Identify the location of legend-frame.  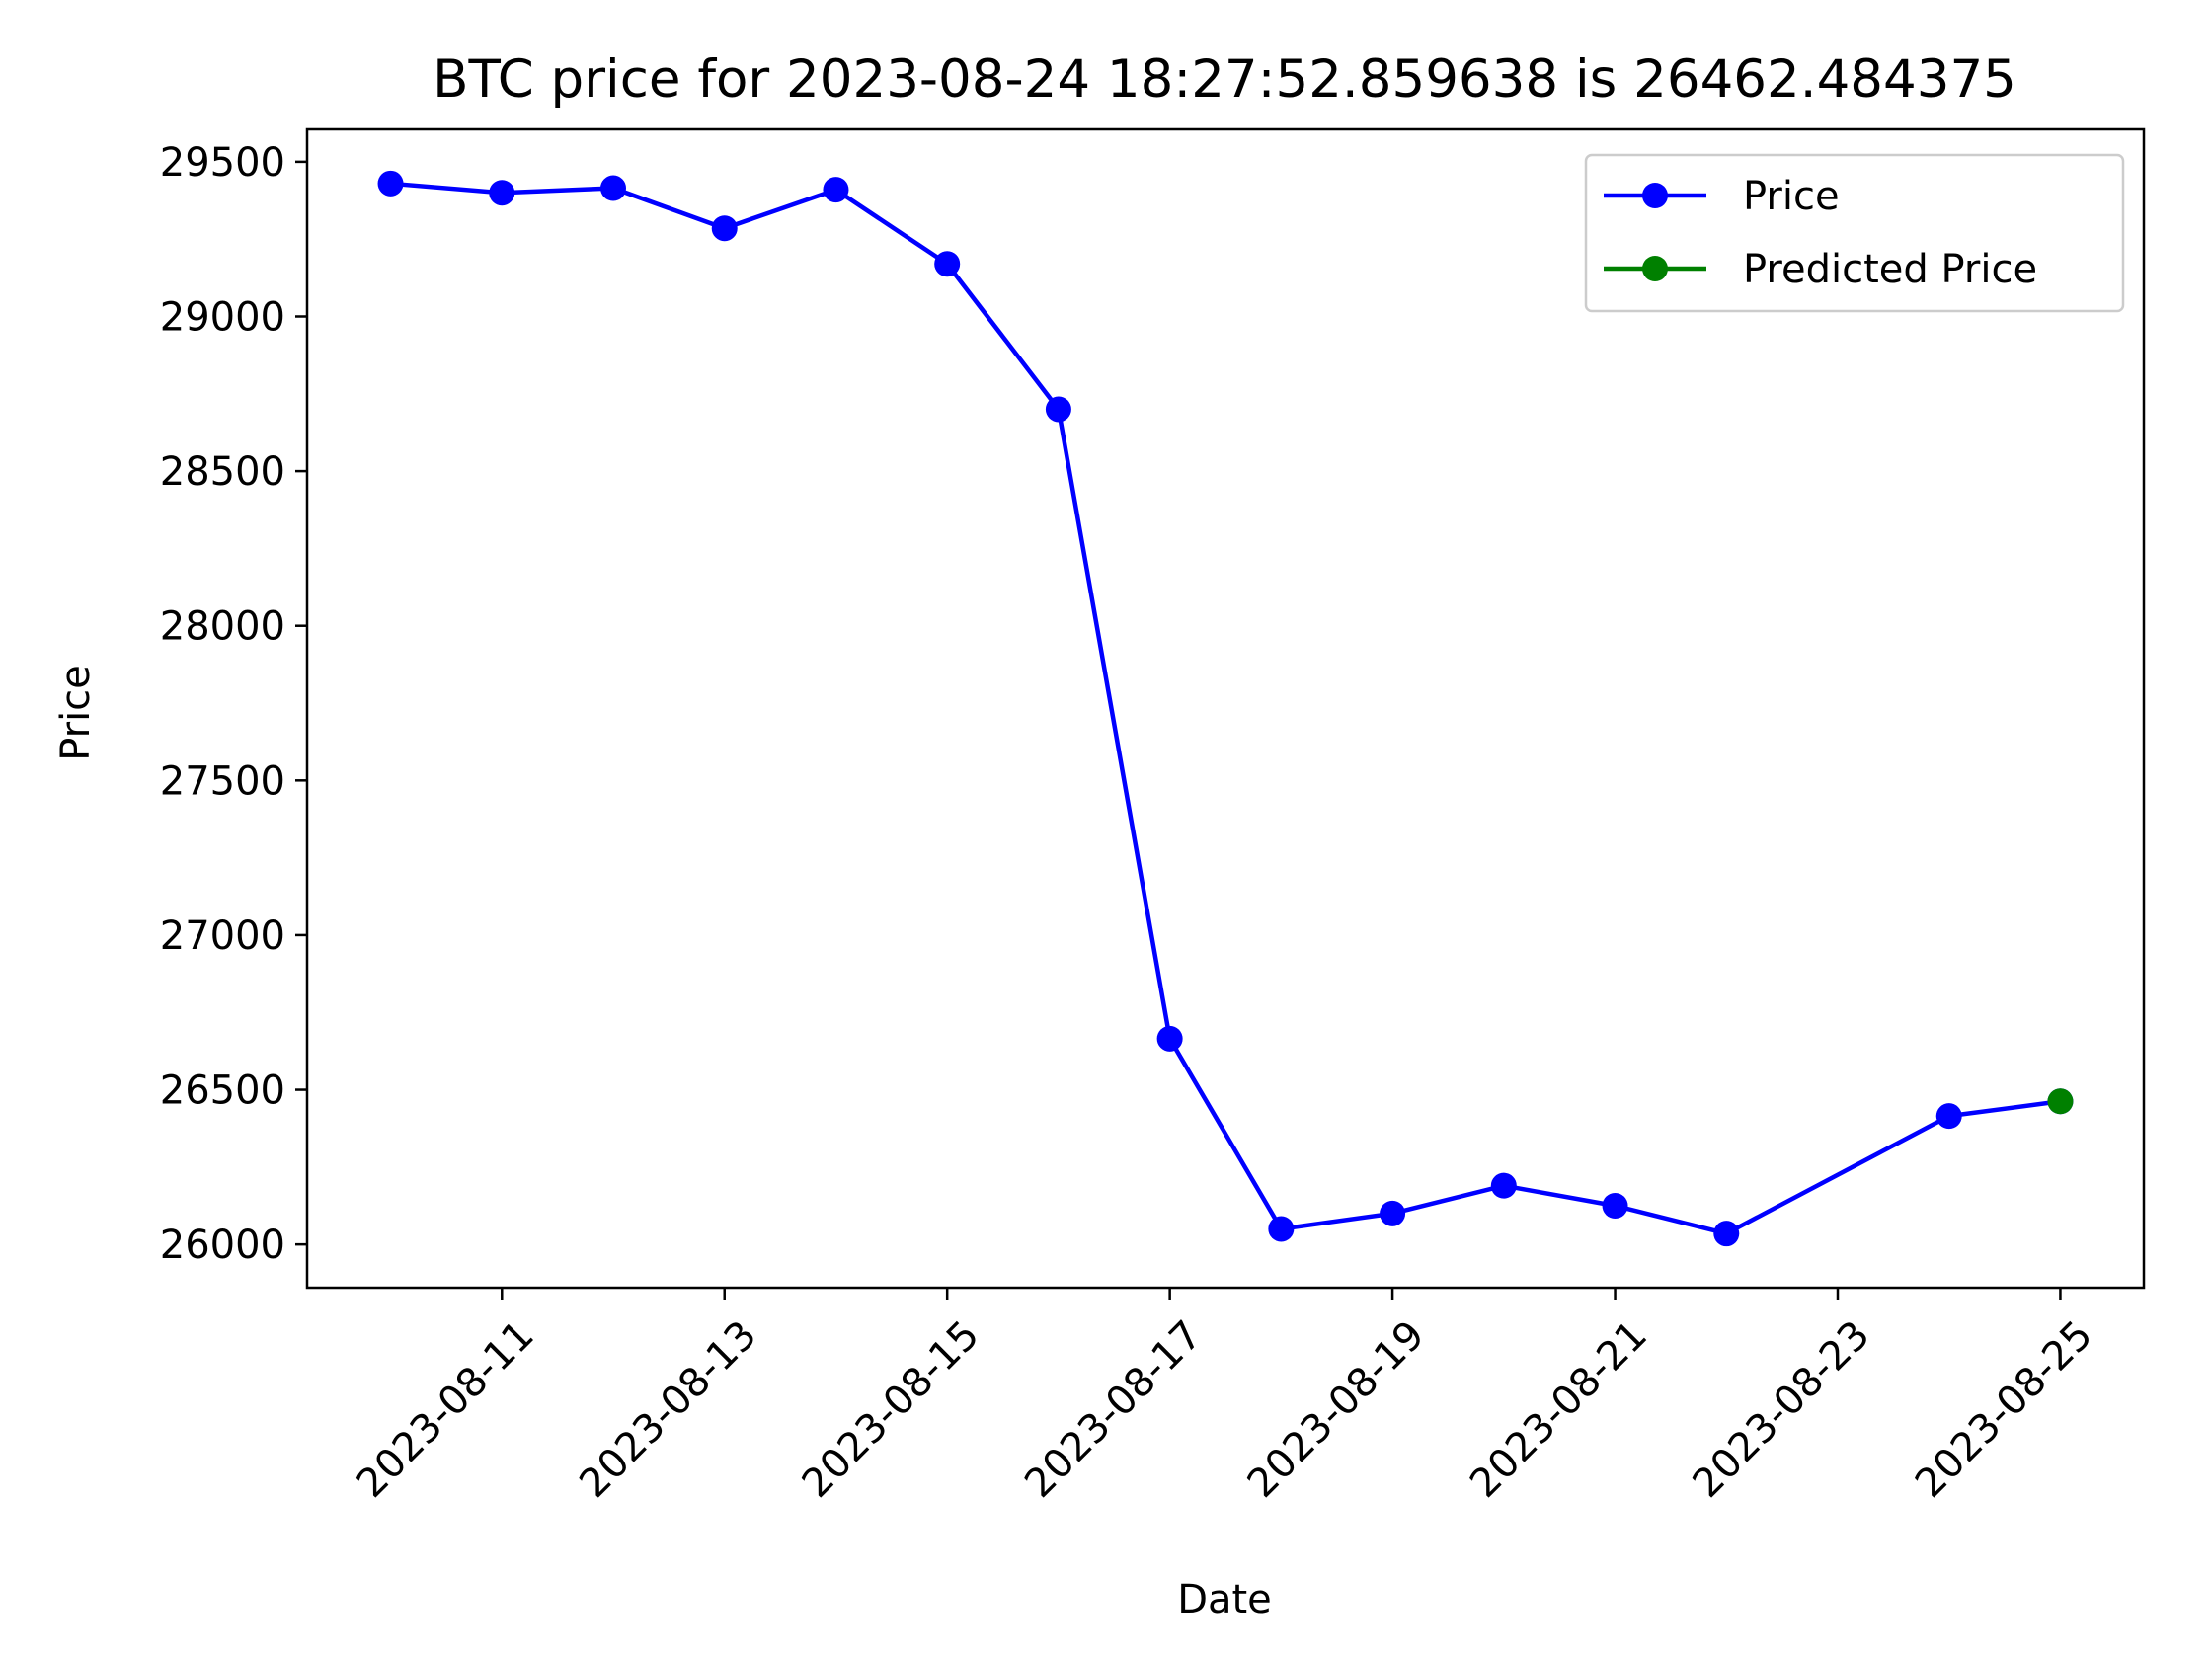
(1855, 233).